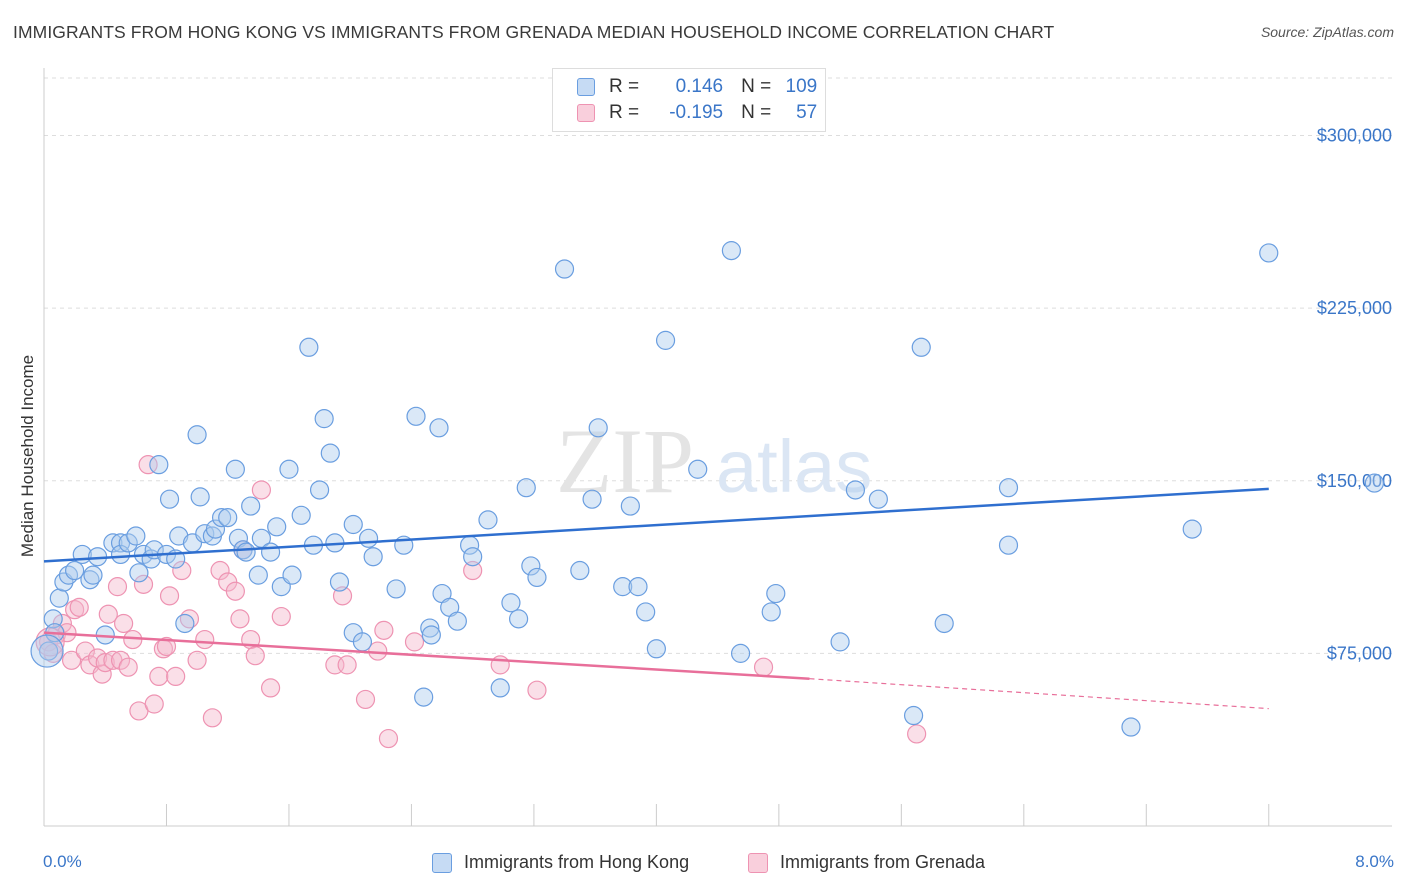 The image size is (1406, 892). Describe the element at coordinates (1039, 694) in the screenshot. I see `grenada-trend-extension` at that location.